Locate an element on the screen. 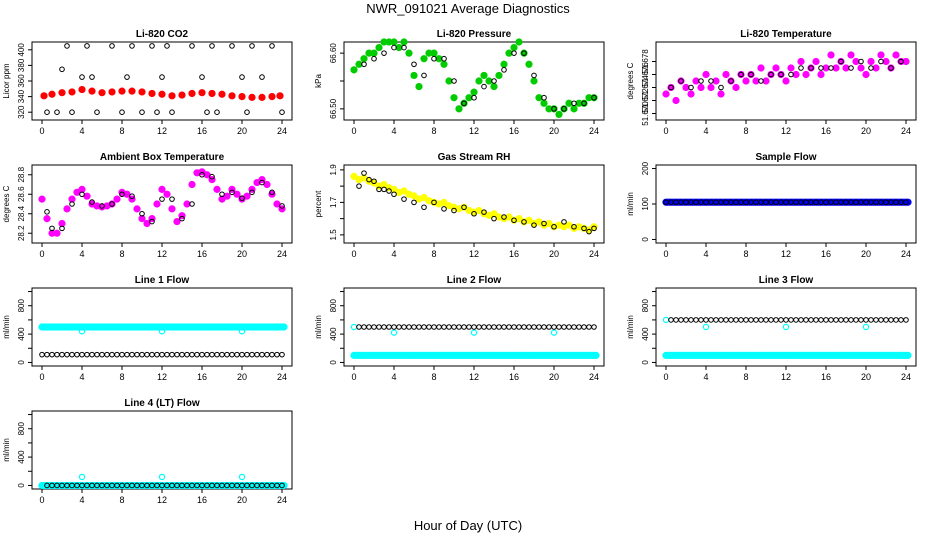  series-all is located at coordinates (163, 329).